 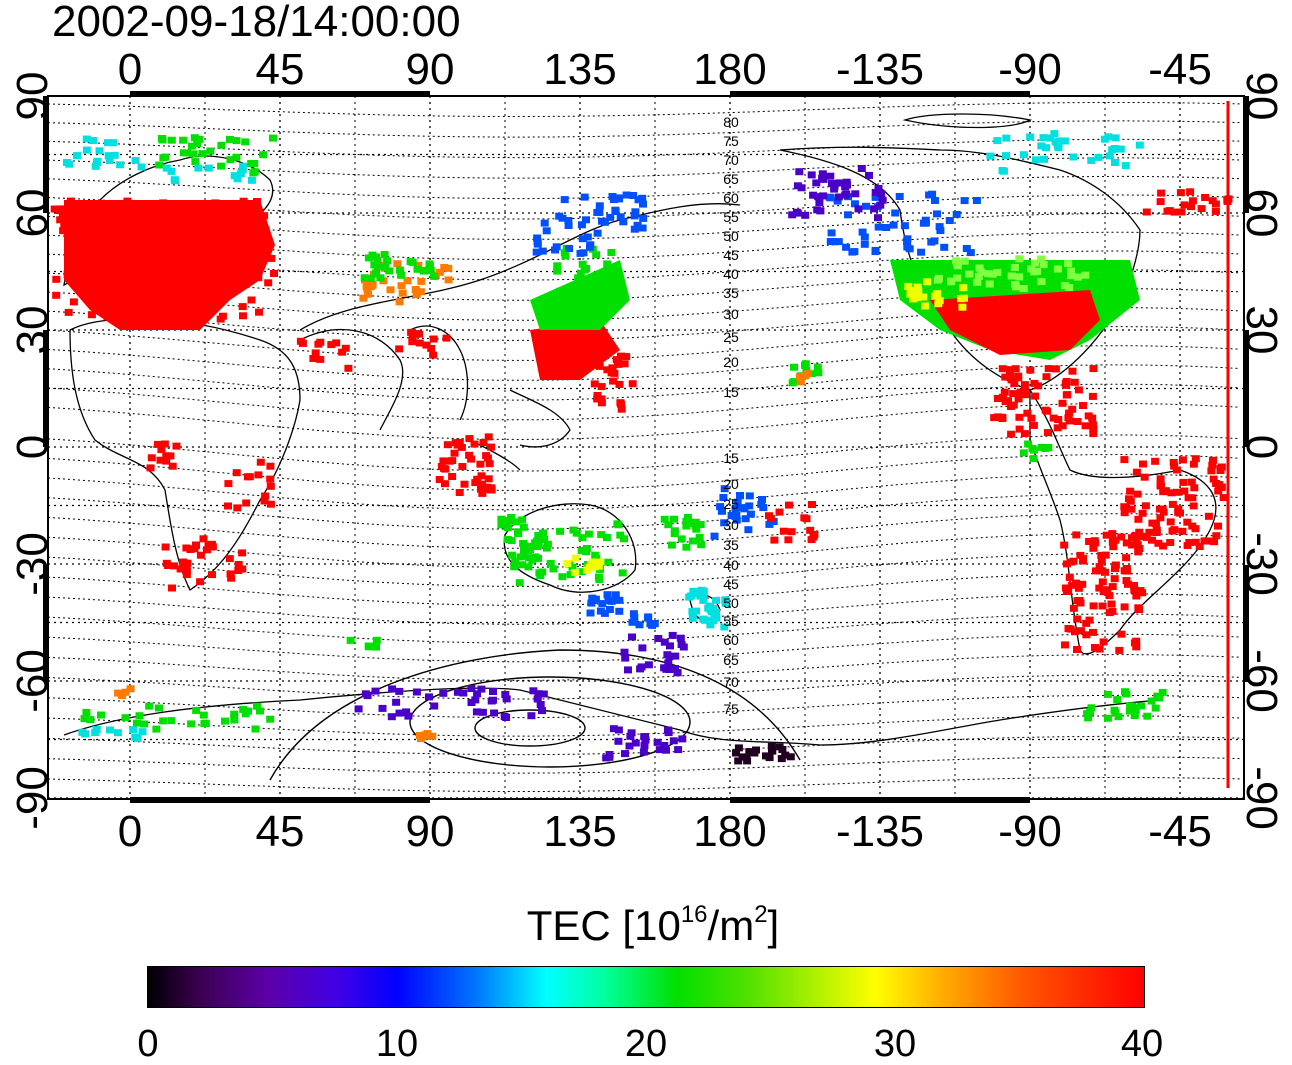 I want to click on colorbar-title-main: TEC [10, so click(x=603, y=925).